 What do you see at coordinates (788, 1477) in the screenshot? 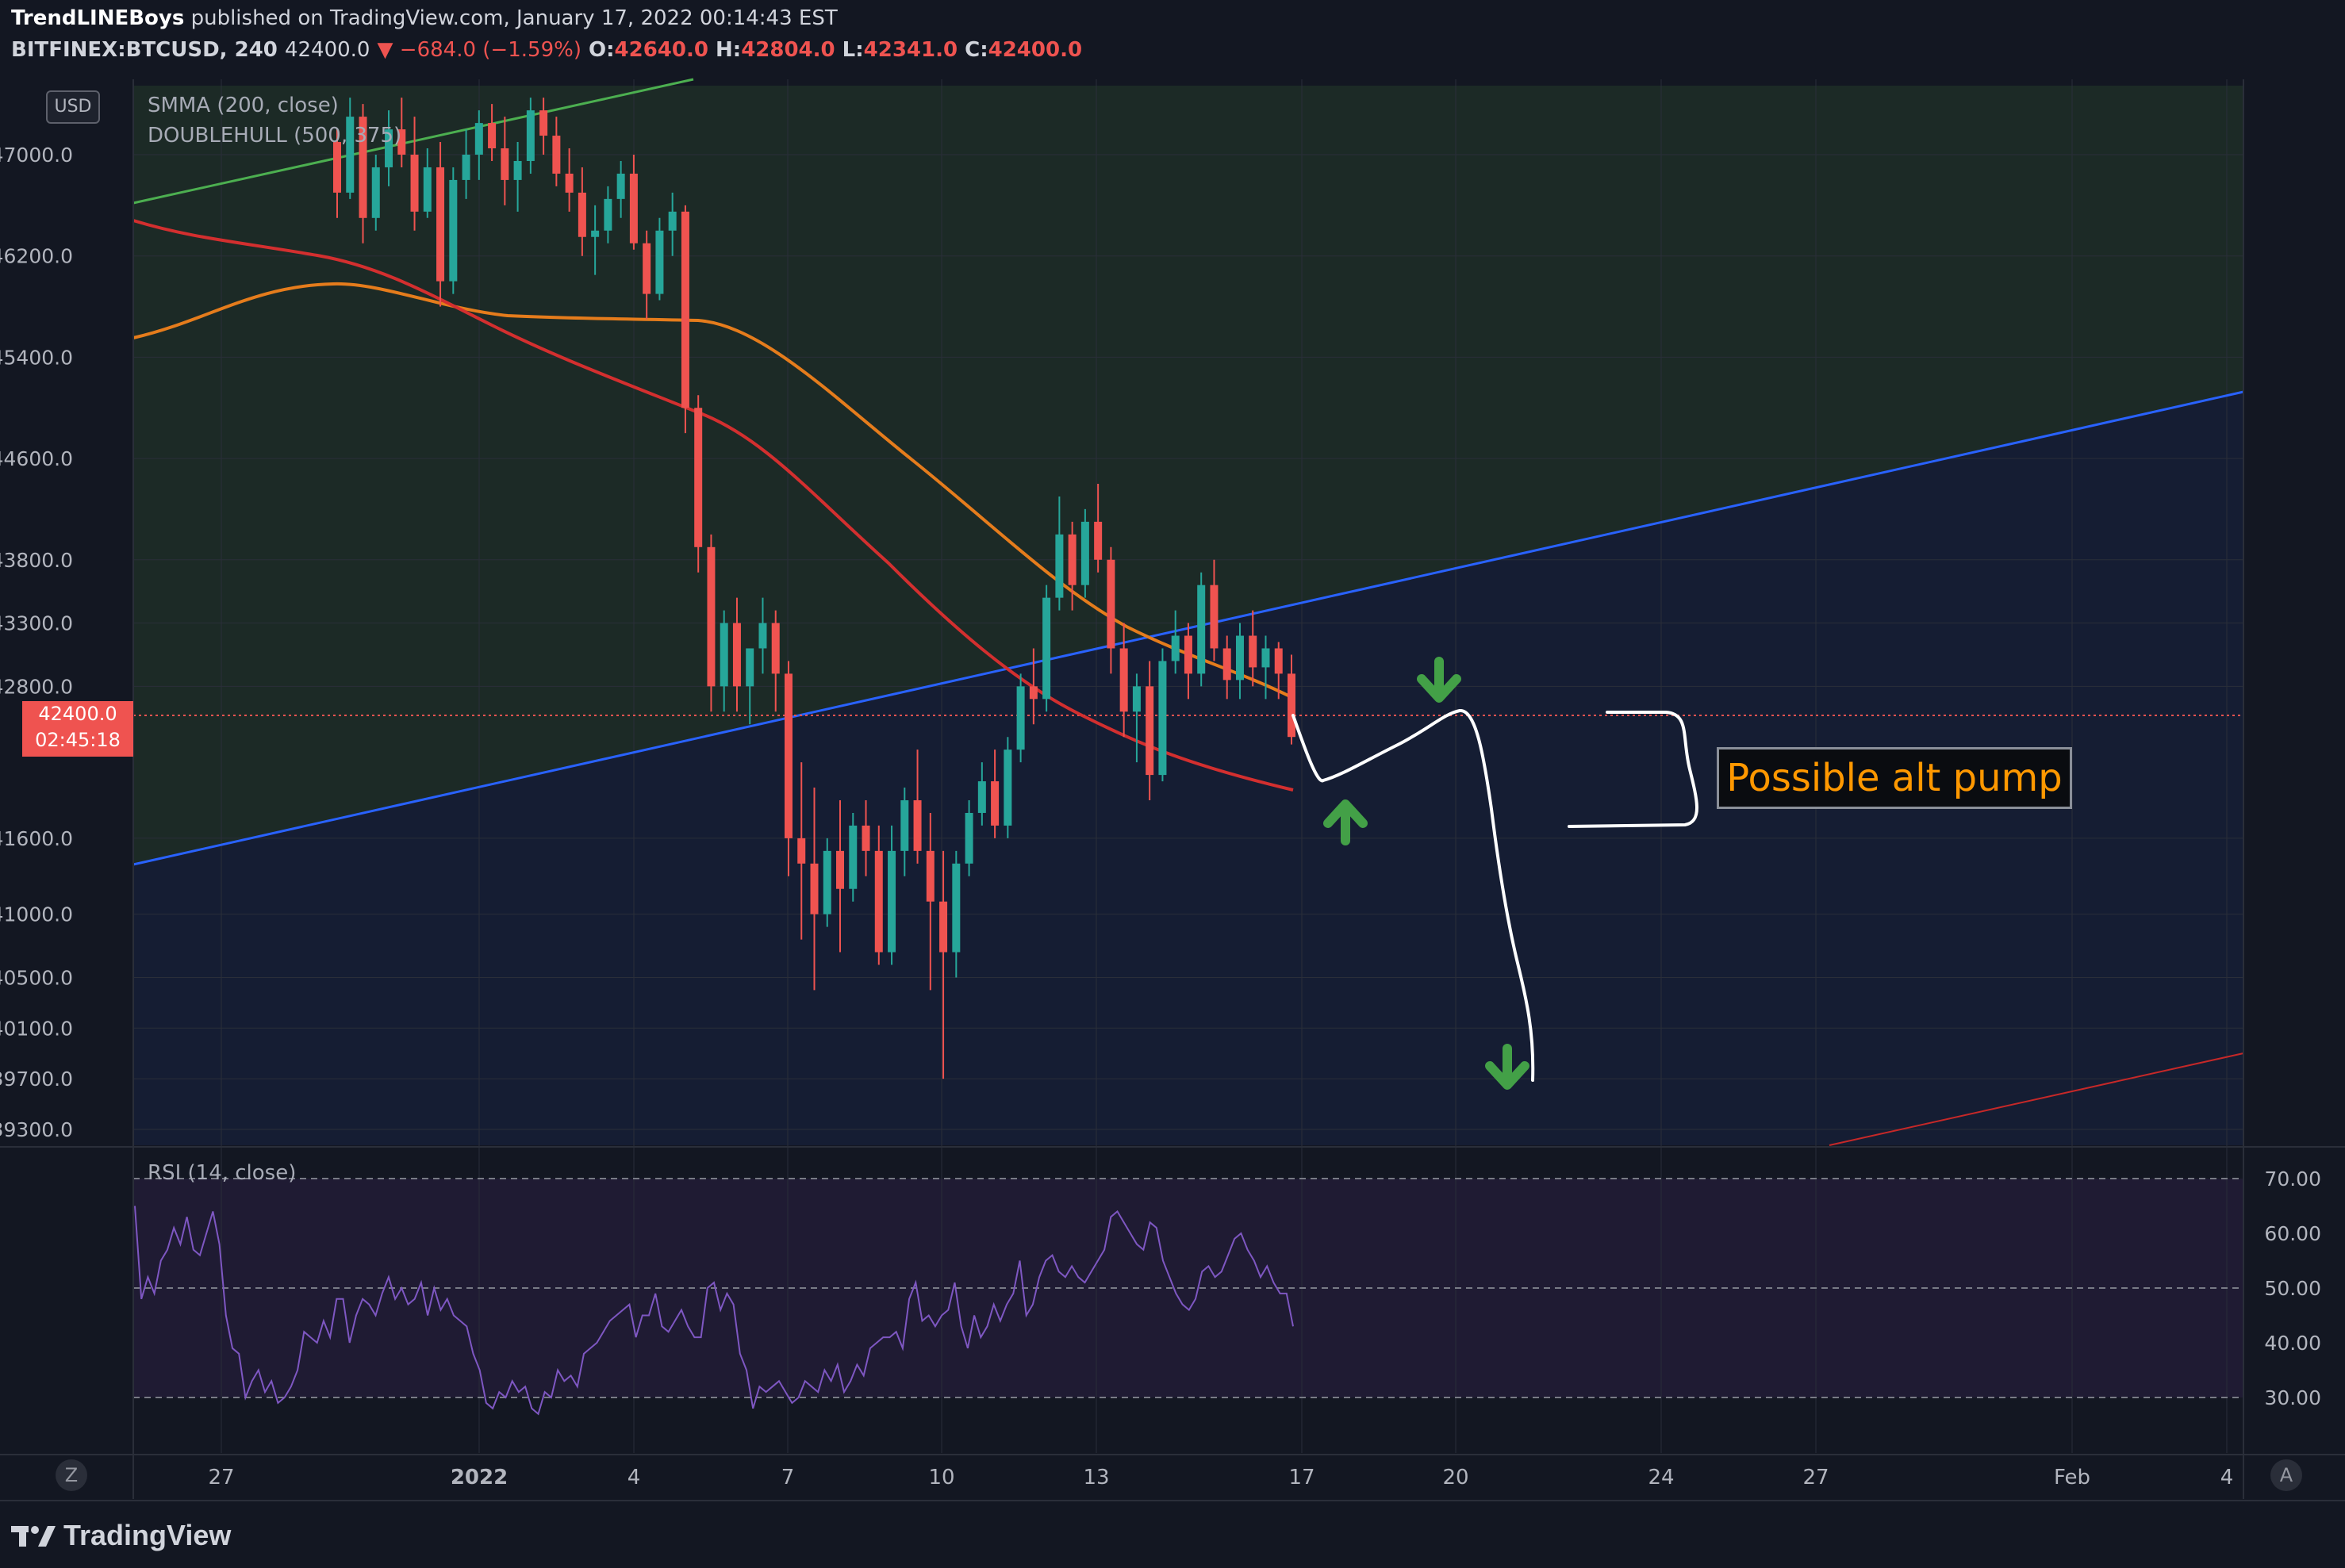
I see `time-tick-label: 7` at bounding box center [788, 1477].